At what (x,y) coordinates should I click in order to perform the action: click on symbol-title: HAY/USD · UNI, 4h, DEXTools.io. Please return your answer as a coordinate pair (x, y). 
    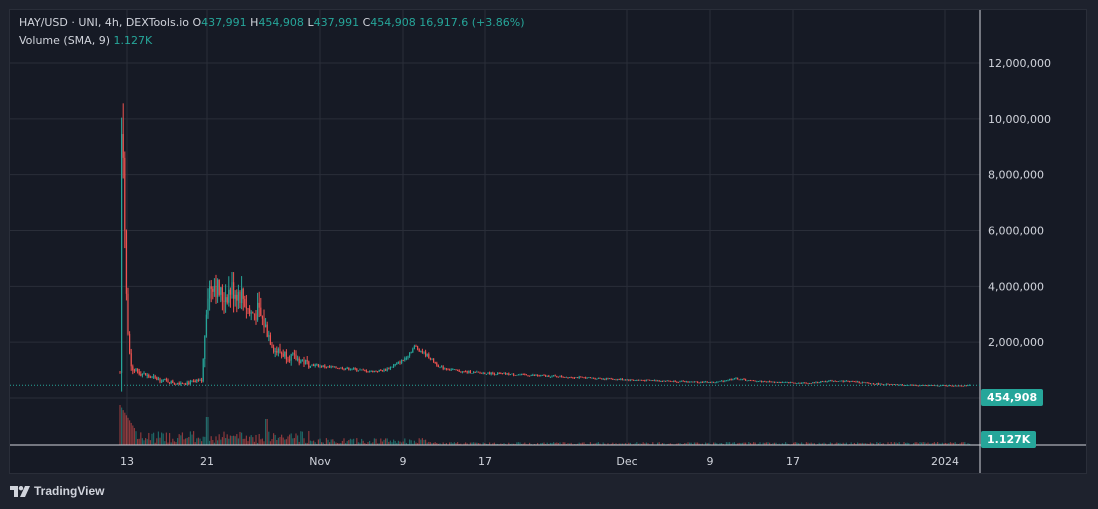
    Looking at the image, I should click on (104, 22).